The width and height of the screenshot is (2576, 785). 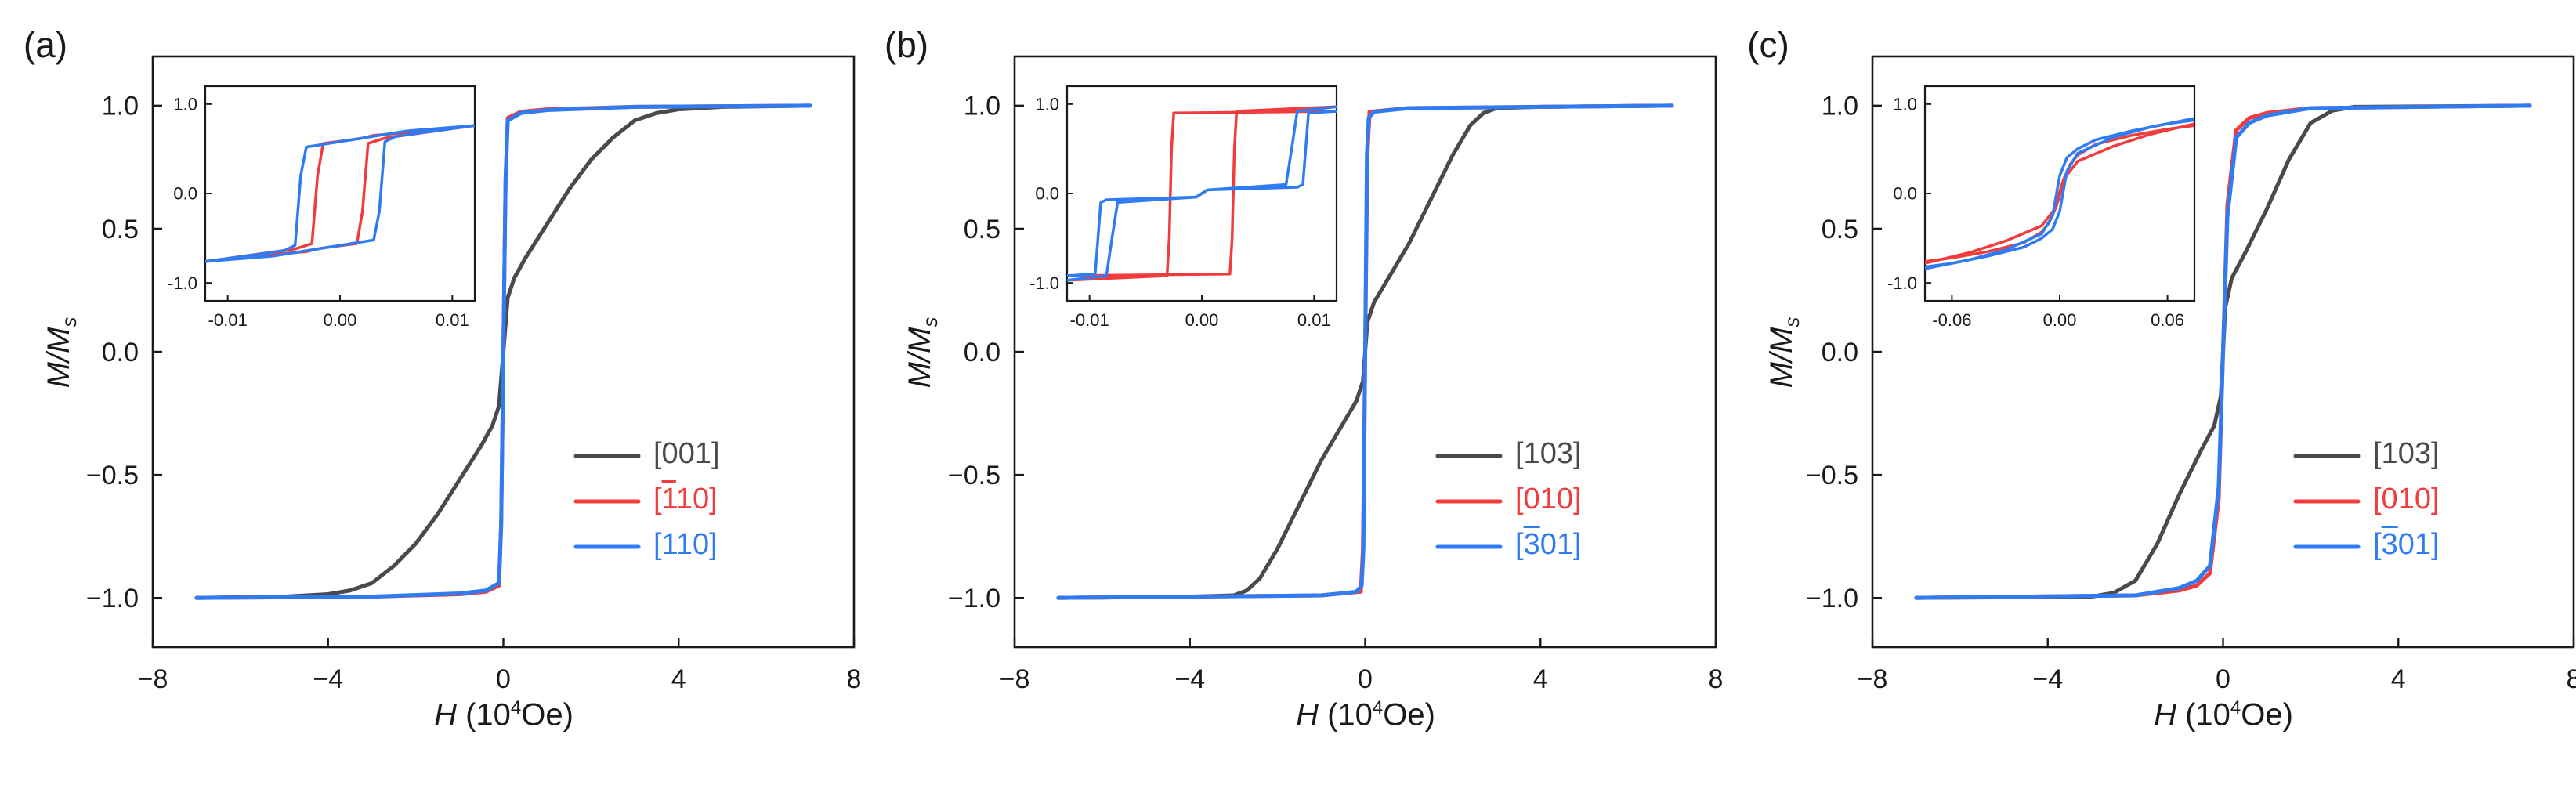 I want to click on series-line--110-down, so click(x=340, y=193).